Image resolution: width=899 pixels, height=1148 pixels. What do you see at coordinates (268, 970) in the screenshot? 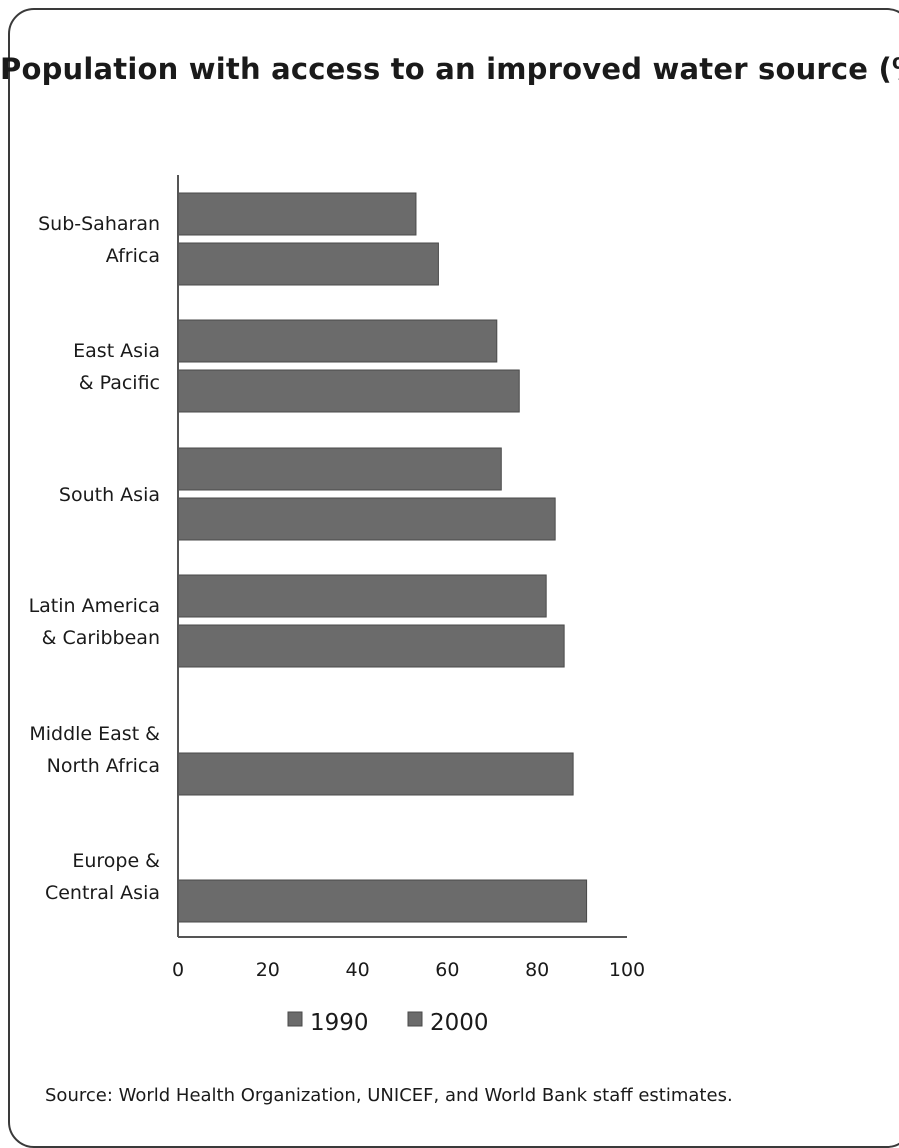
I see `x-tick-label-20: 20` at bounding box center [268, 970].